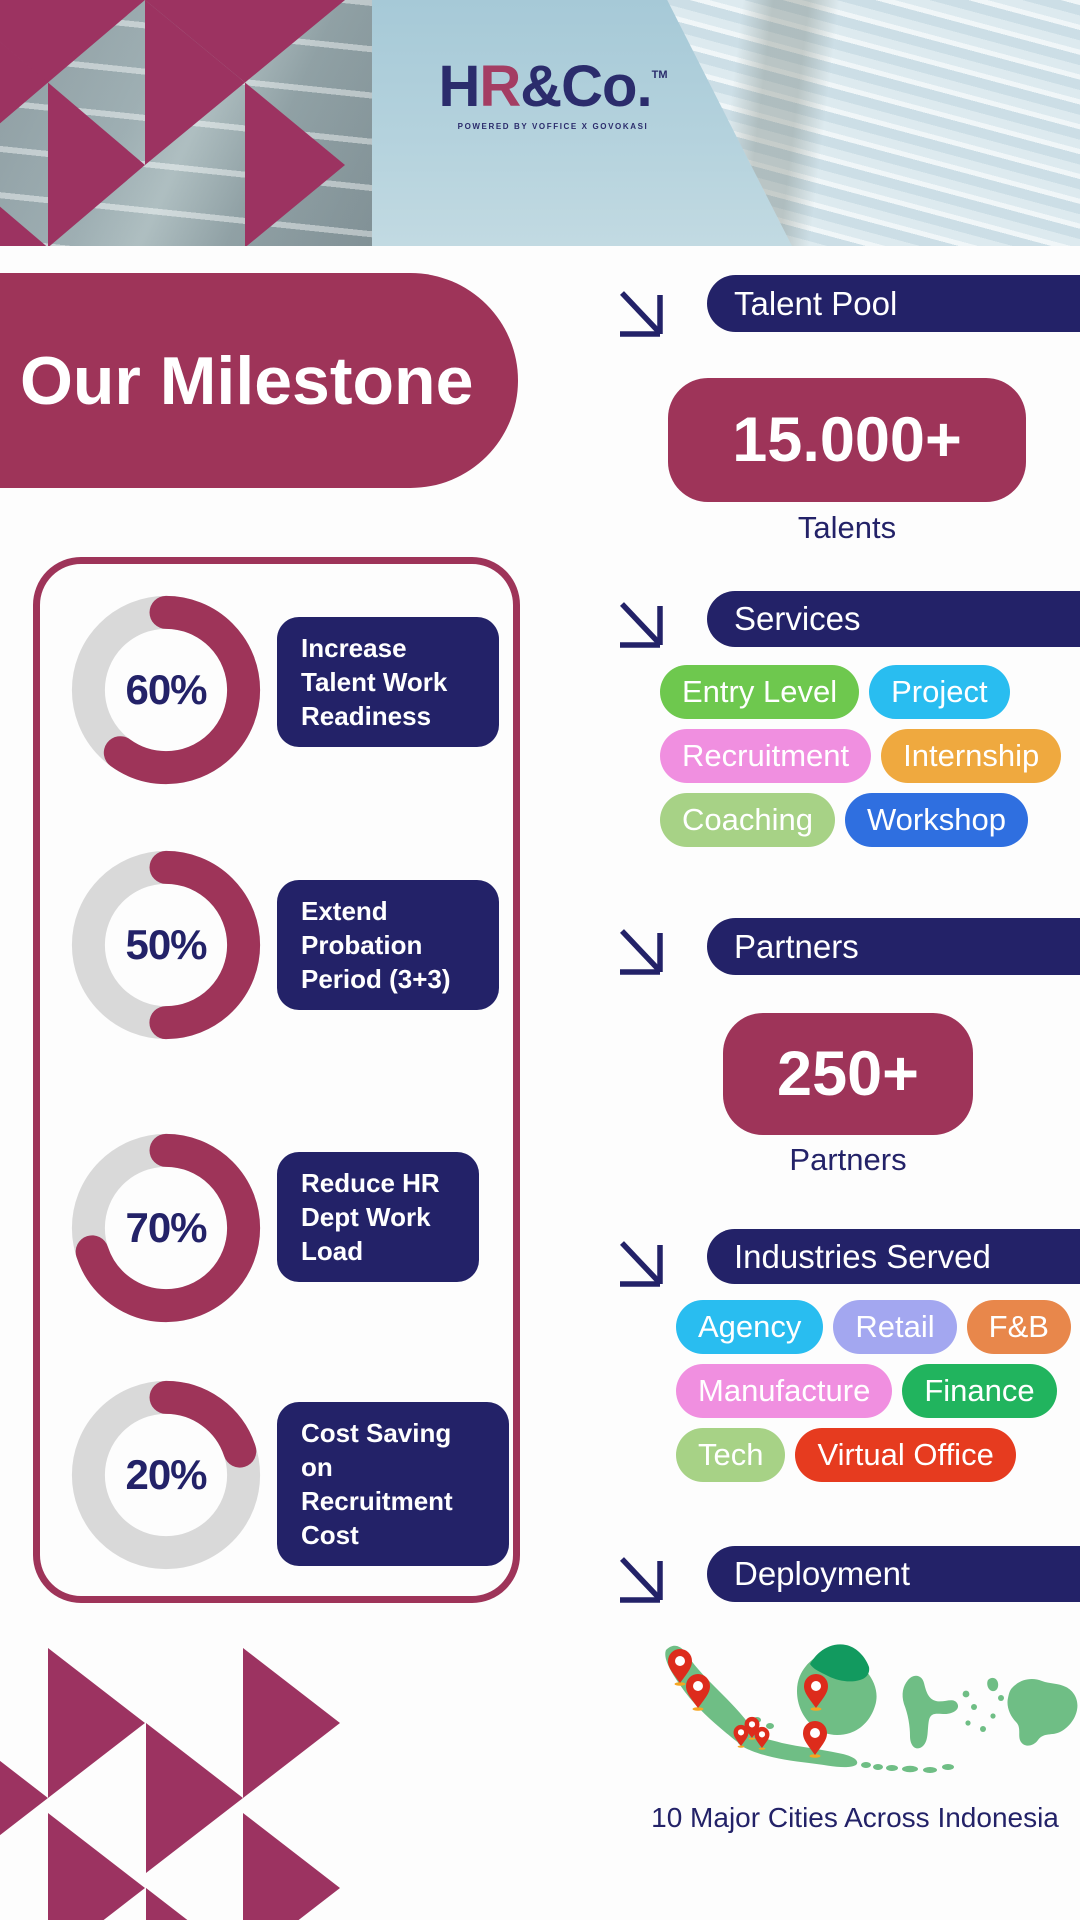 The width and height of the screenshot is (1080, 1920). I want to click on brand-logo-text: HR&Co.TM, so click(553, 87).